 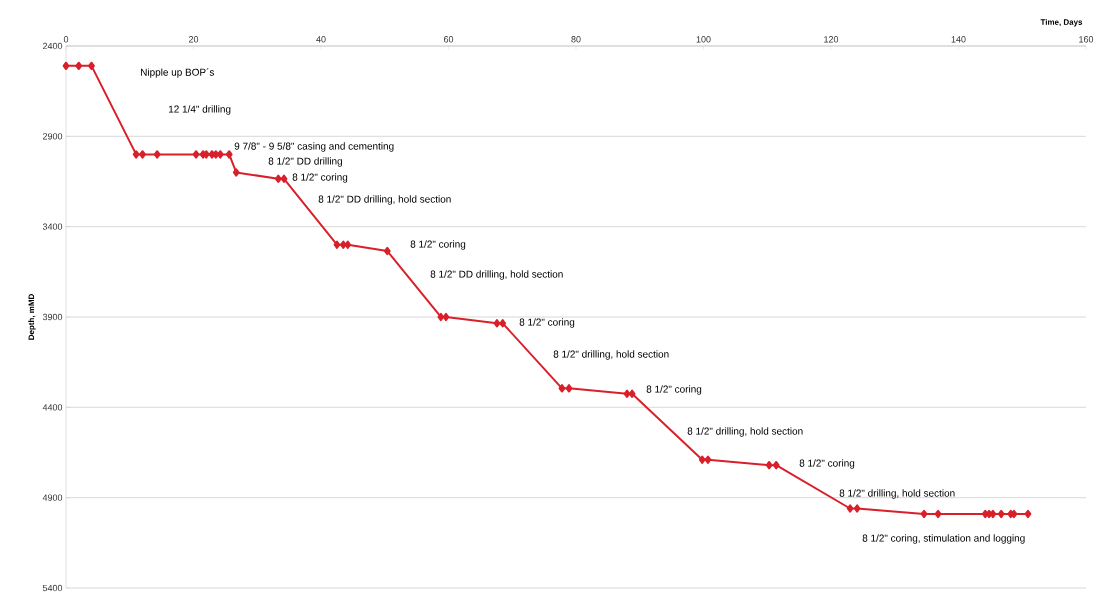 What do you see at coordinates (703, 39) in the screenshot?
I see `x-tick-label: 100` at bounding box center [703, 39].